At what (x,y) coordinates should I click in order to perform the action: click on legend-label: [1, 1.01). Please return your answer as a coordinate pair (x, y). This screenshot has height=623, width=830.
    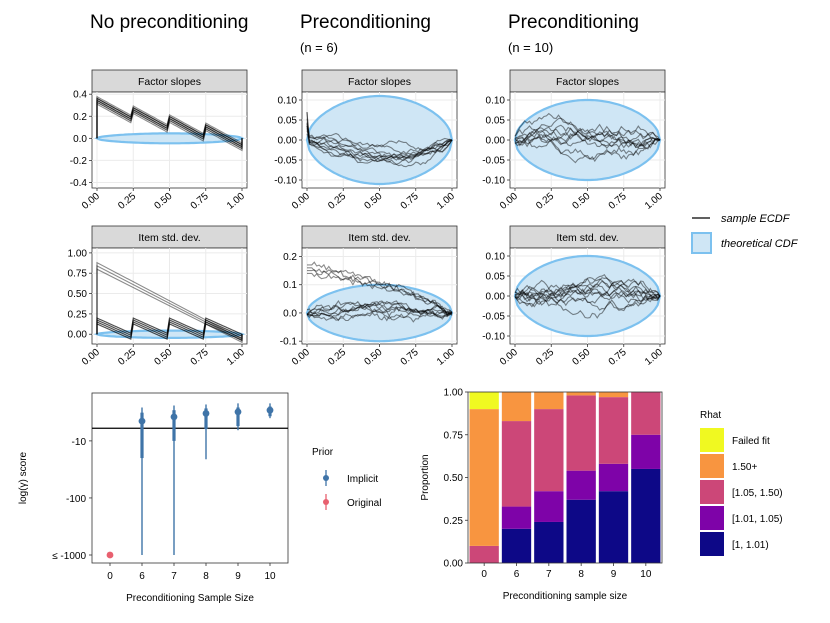
    Looking at the image, I should click on (750, 545).